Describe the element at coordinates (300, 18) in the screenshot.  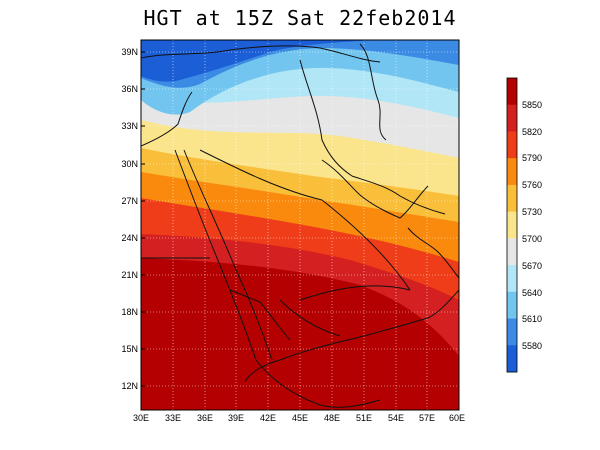
I see `map-title: HGT at 15Z Sat 22feb2014` at that location.